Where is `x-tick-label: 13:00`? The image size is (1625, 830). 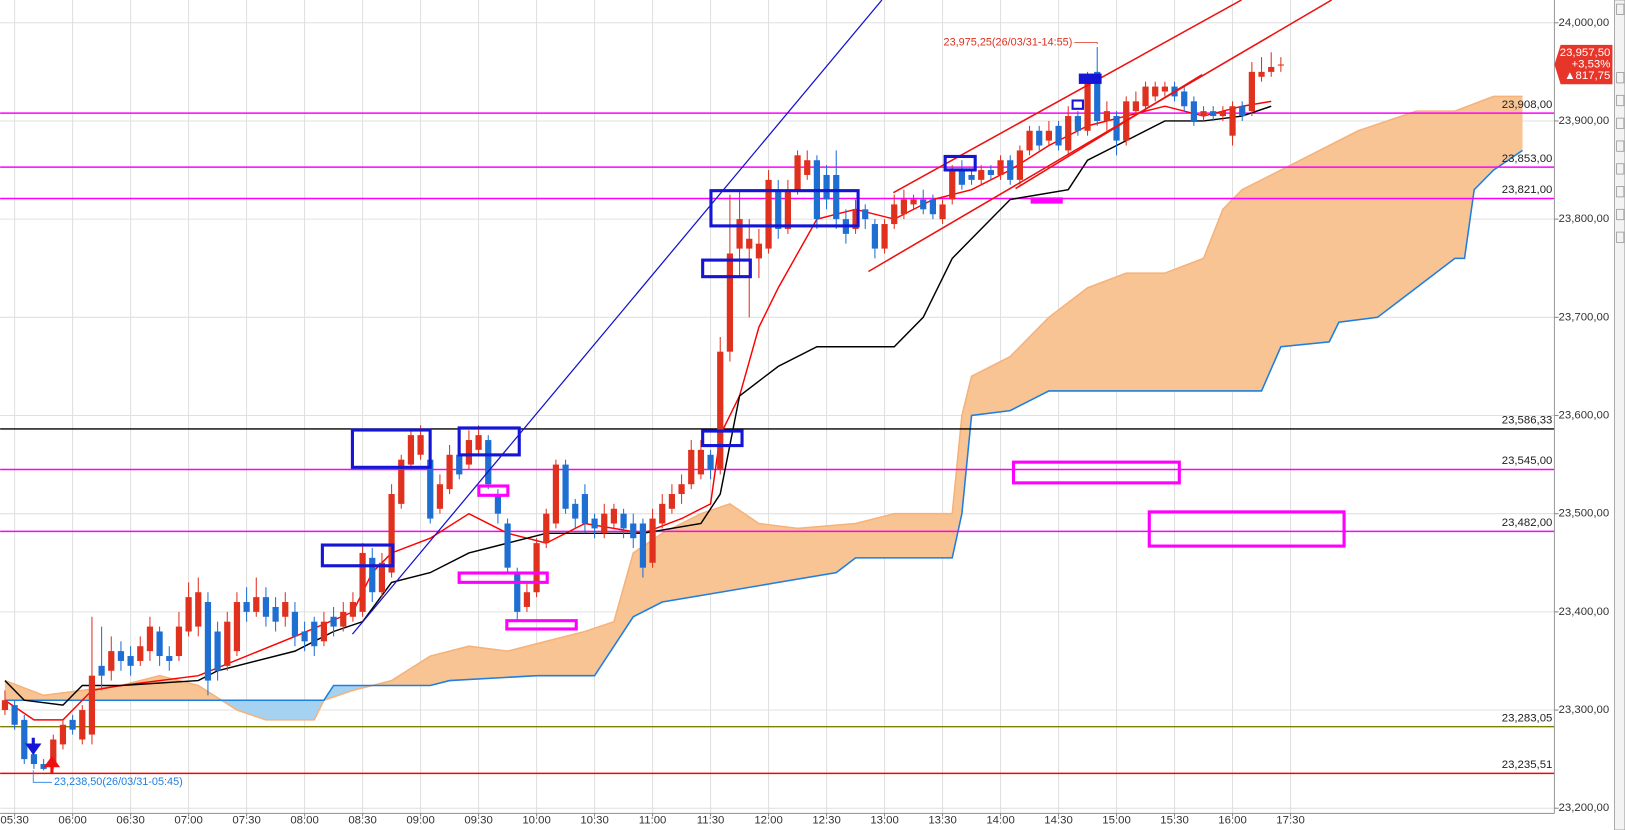 x-tick-label: 13:00 is located at coordinates (884, 821).